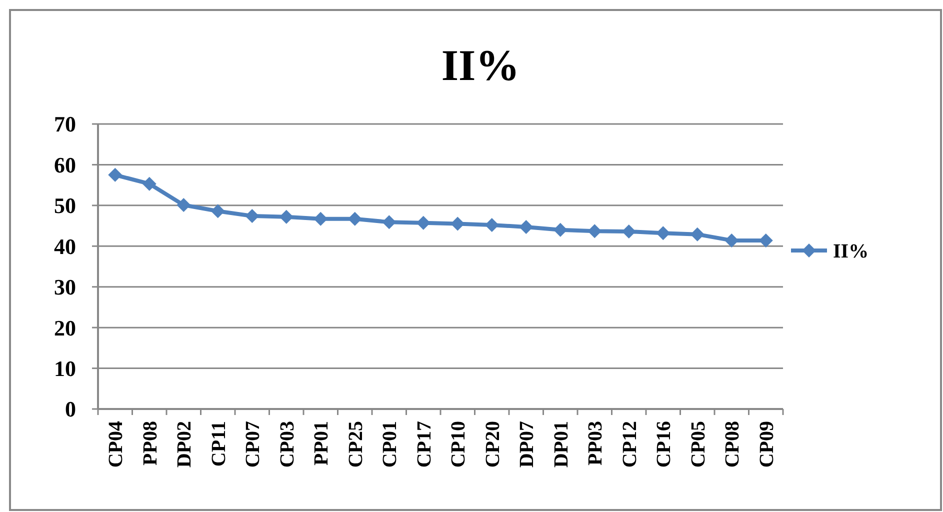 Image resolution: width=943 pixels, height=512 pixels. Describe the element at coordinates (390, 444) in the screenshot. I see `x-tick-label: CP01` at that location.